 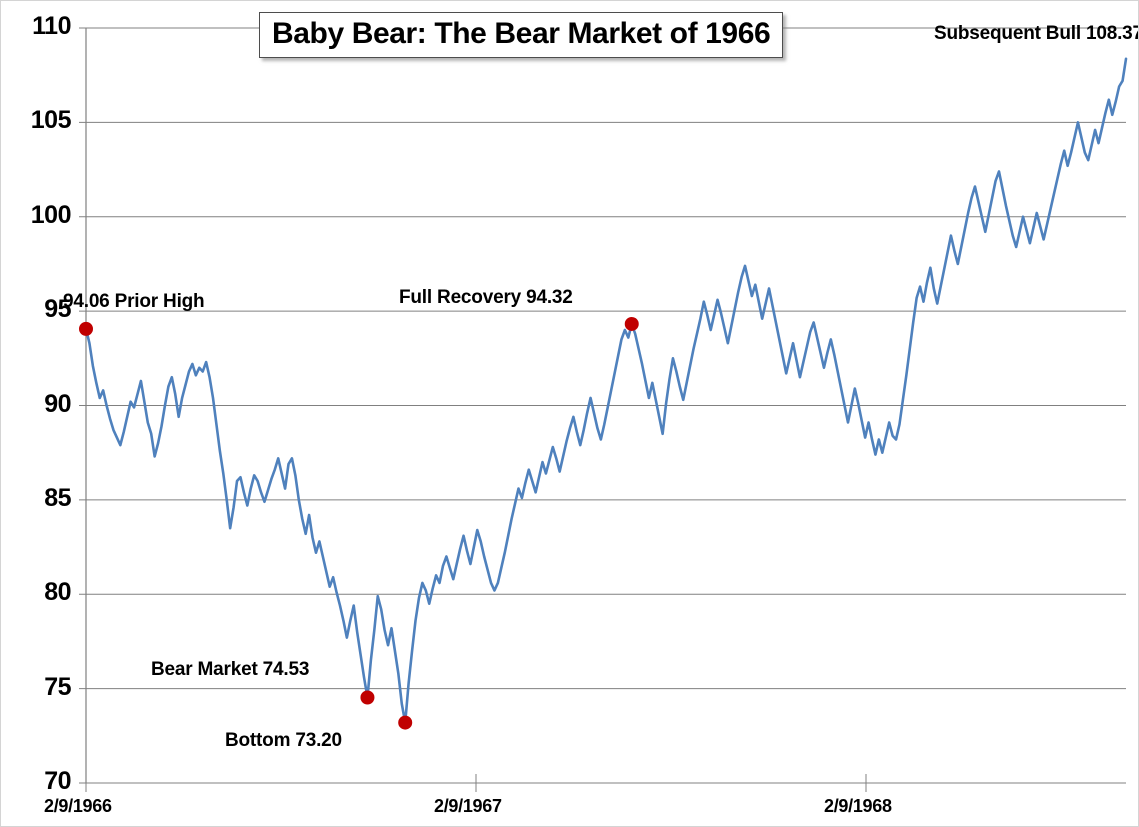 I want to click on annotation-bottom: Bottom 73.20, so click(x=283, y=740).